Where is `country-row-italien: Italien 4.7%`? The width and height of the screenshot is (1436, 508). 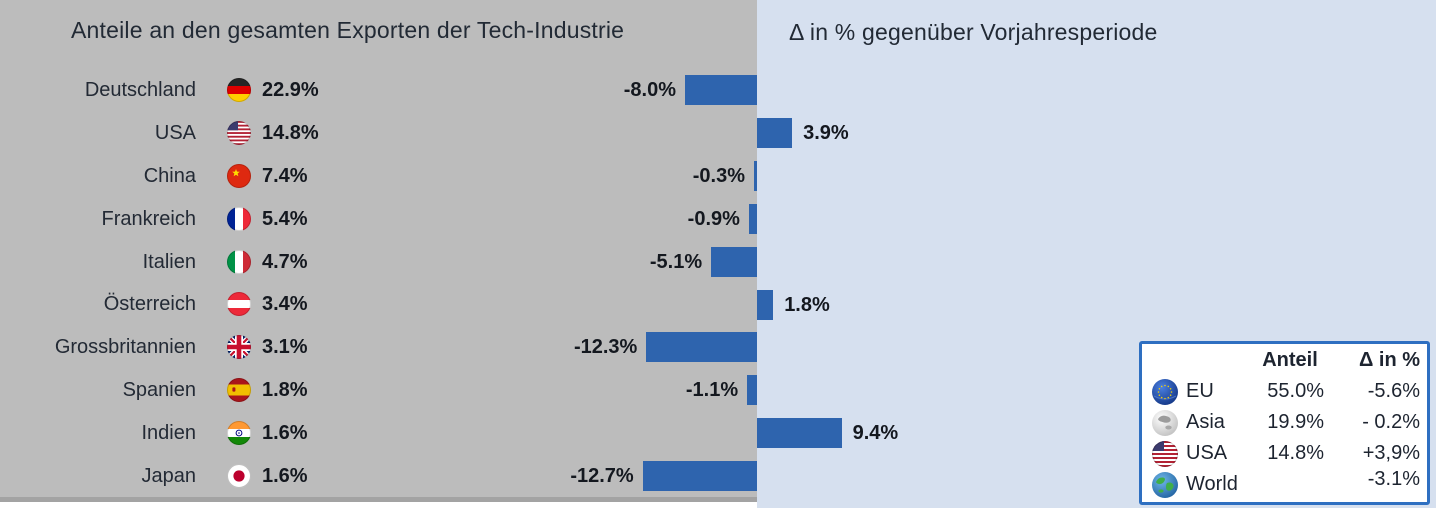 country-row-italien: Italien 4.7% is located at coordinates (154, 262).